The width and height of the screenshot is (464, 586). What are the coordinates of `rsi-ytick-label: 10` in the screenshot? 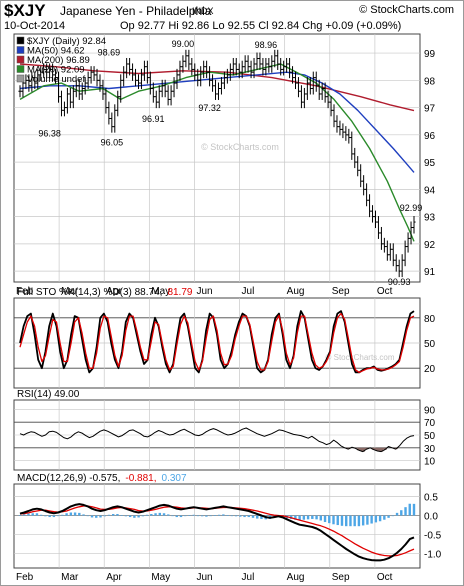 It's located at (430, 462).